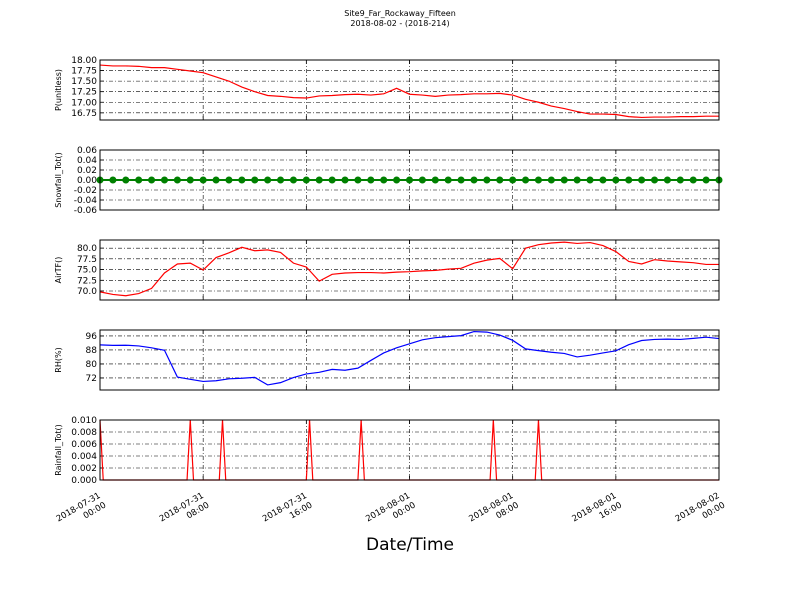 This screenshot has height=600, width=800. I want to click on y-axis-label: P(unitless), so click(58, 90).